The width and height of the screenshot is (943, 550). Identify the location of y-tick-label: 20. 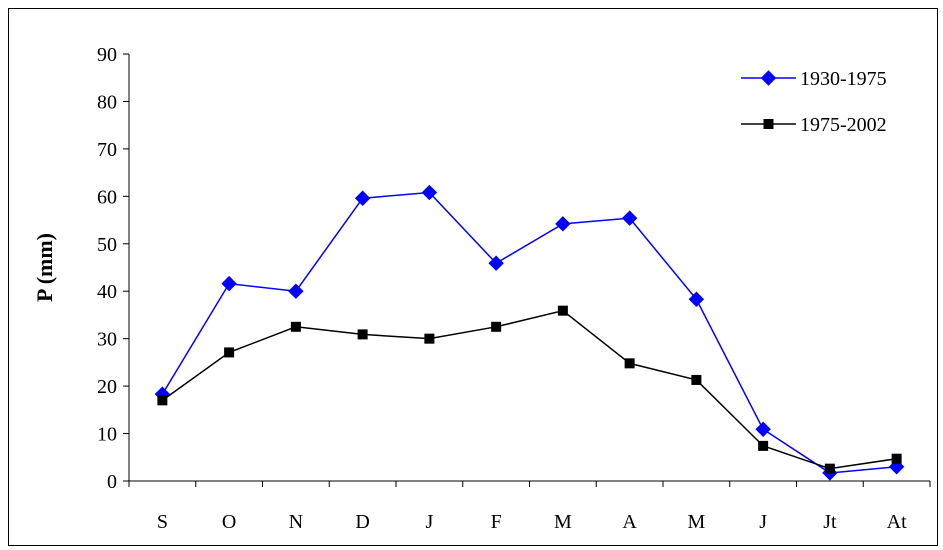
(107, 387).